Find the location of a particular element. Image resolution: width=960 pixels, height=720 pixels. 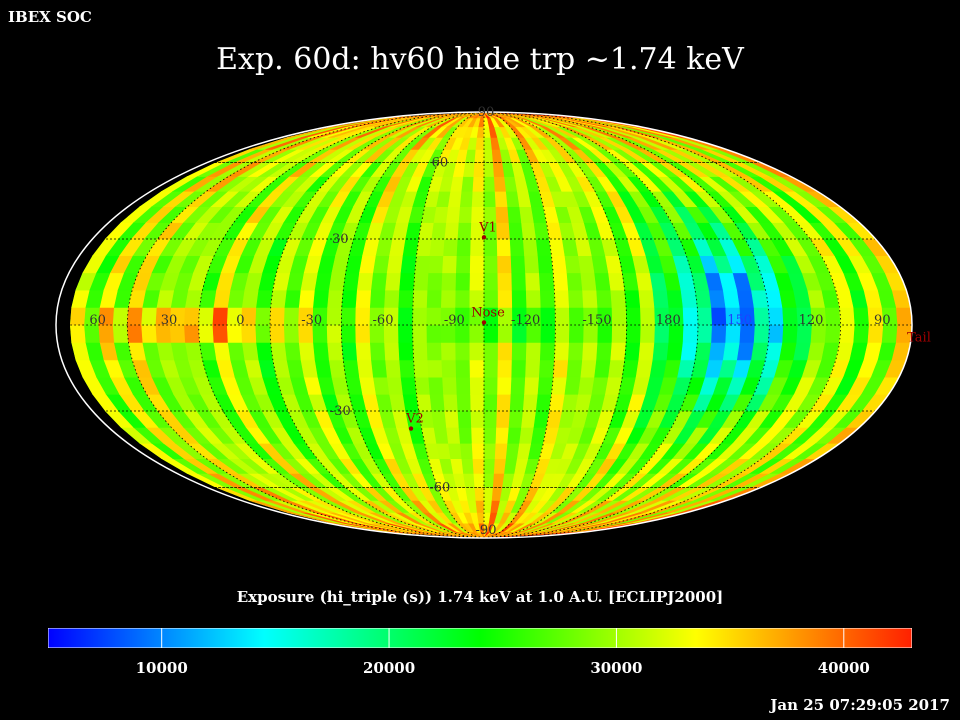

meridian-line is located at coordinates (448, 325).